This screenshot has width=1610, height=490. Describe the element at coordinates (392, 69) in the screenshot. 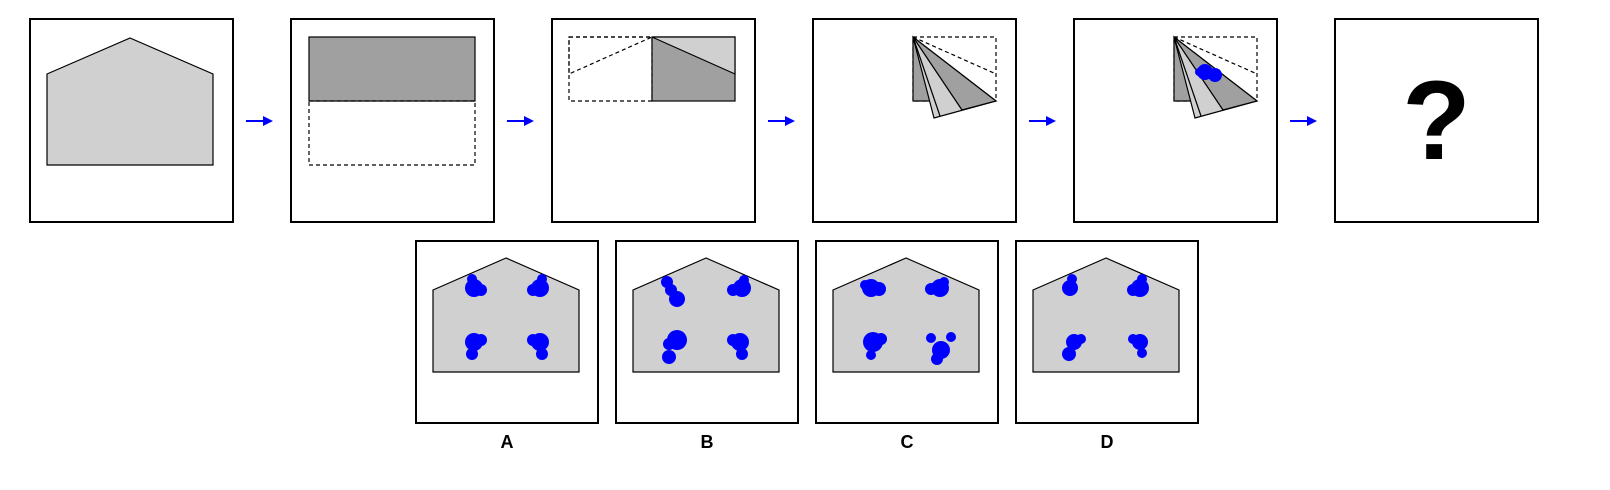

I see `folded-half` at that location.